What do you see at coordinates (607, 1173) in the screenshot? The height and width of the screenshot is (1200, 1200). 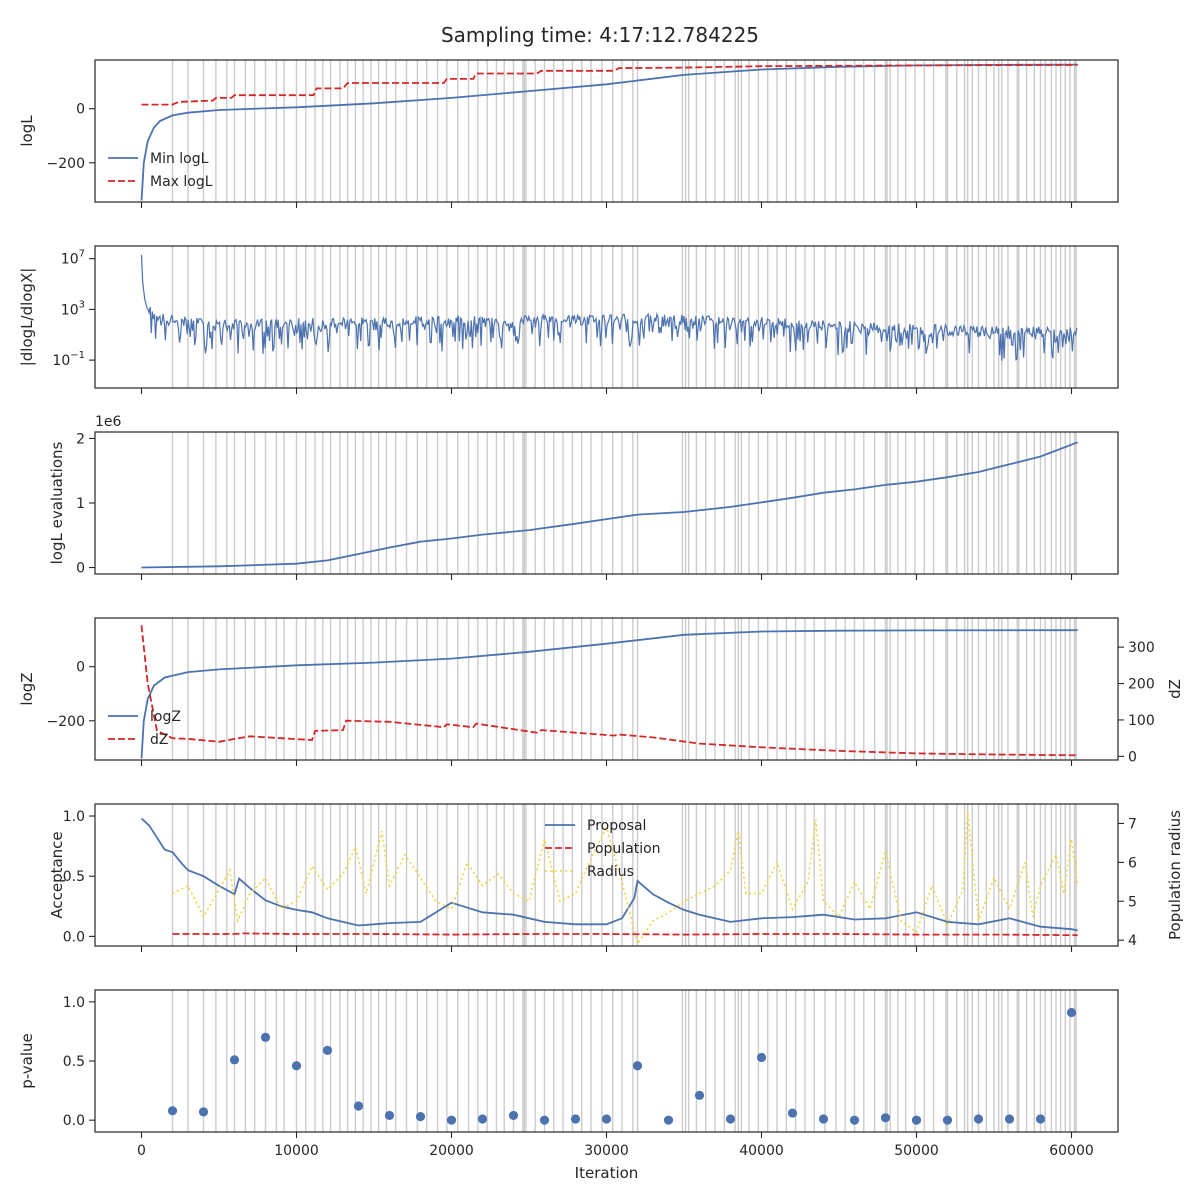 I see `x-axis-label: Iteration` at bounding box center [607, 1173].